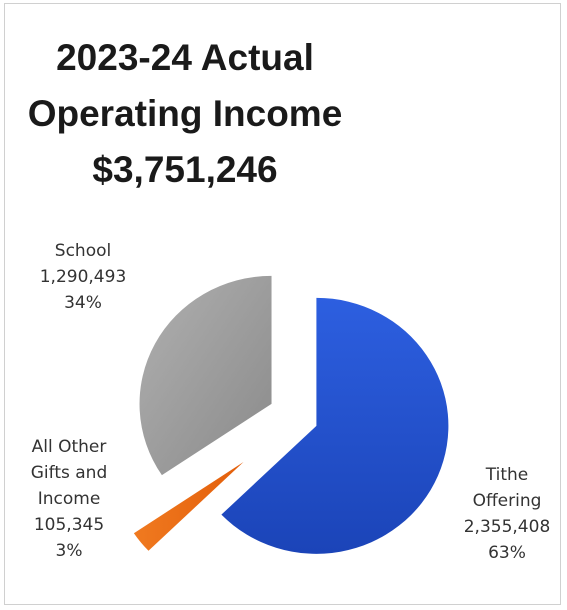 This screenshot has width=567, height=610. Describe the element at coordinates (188, 506) in the screenshot. I see `pie-slice-all-other-gifts-and-income` at that location.